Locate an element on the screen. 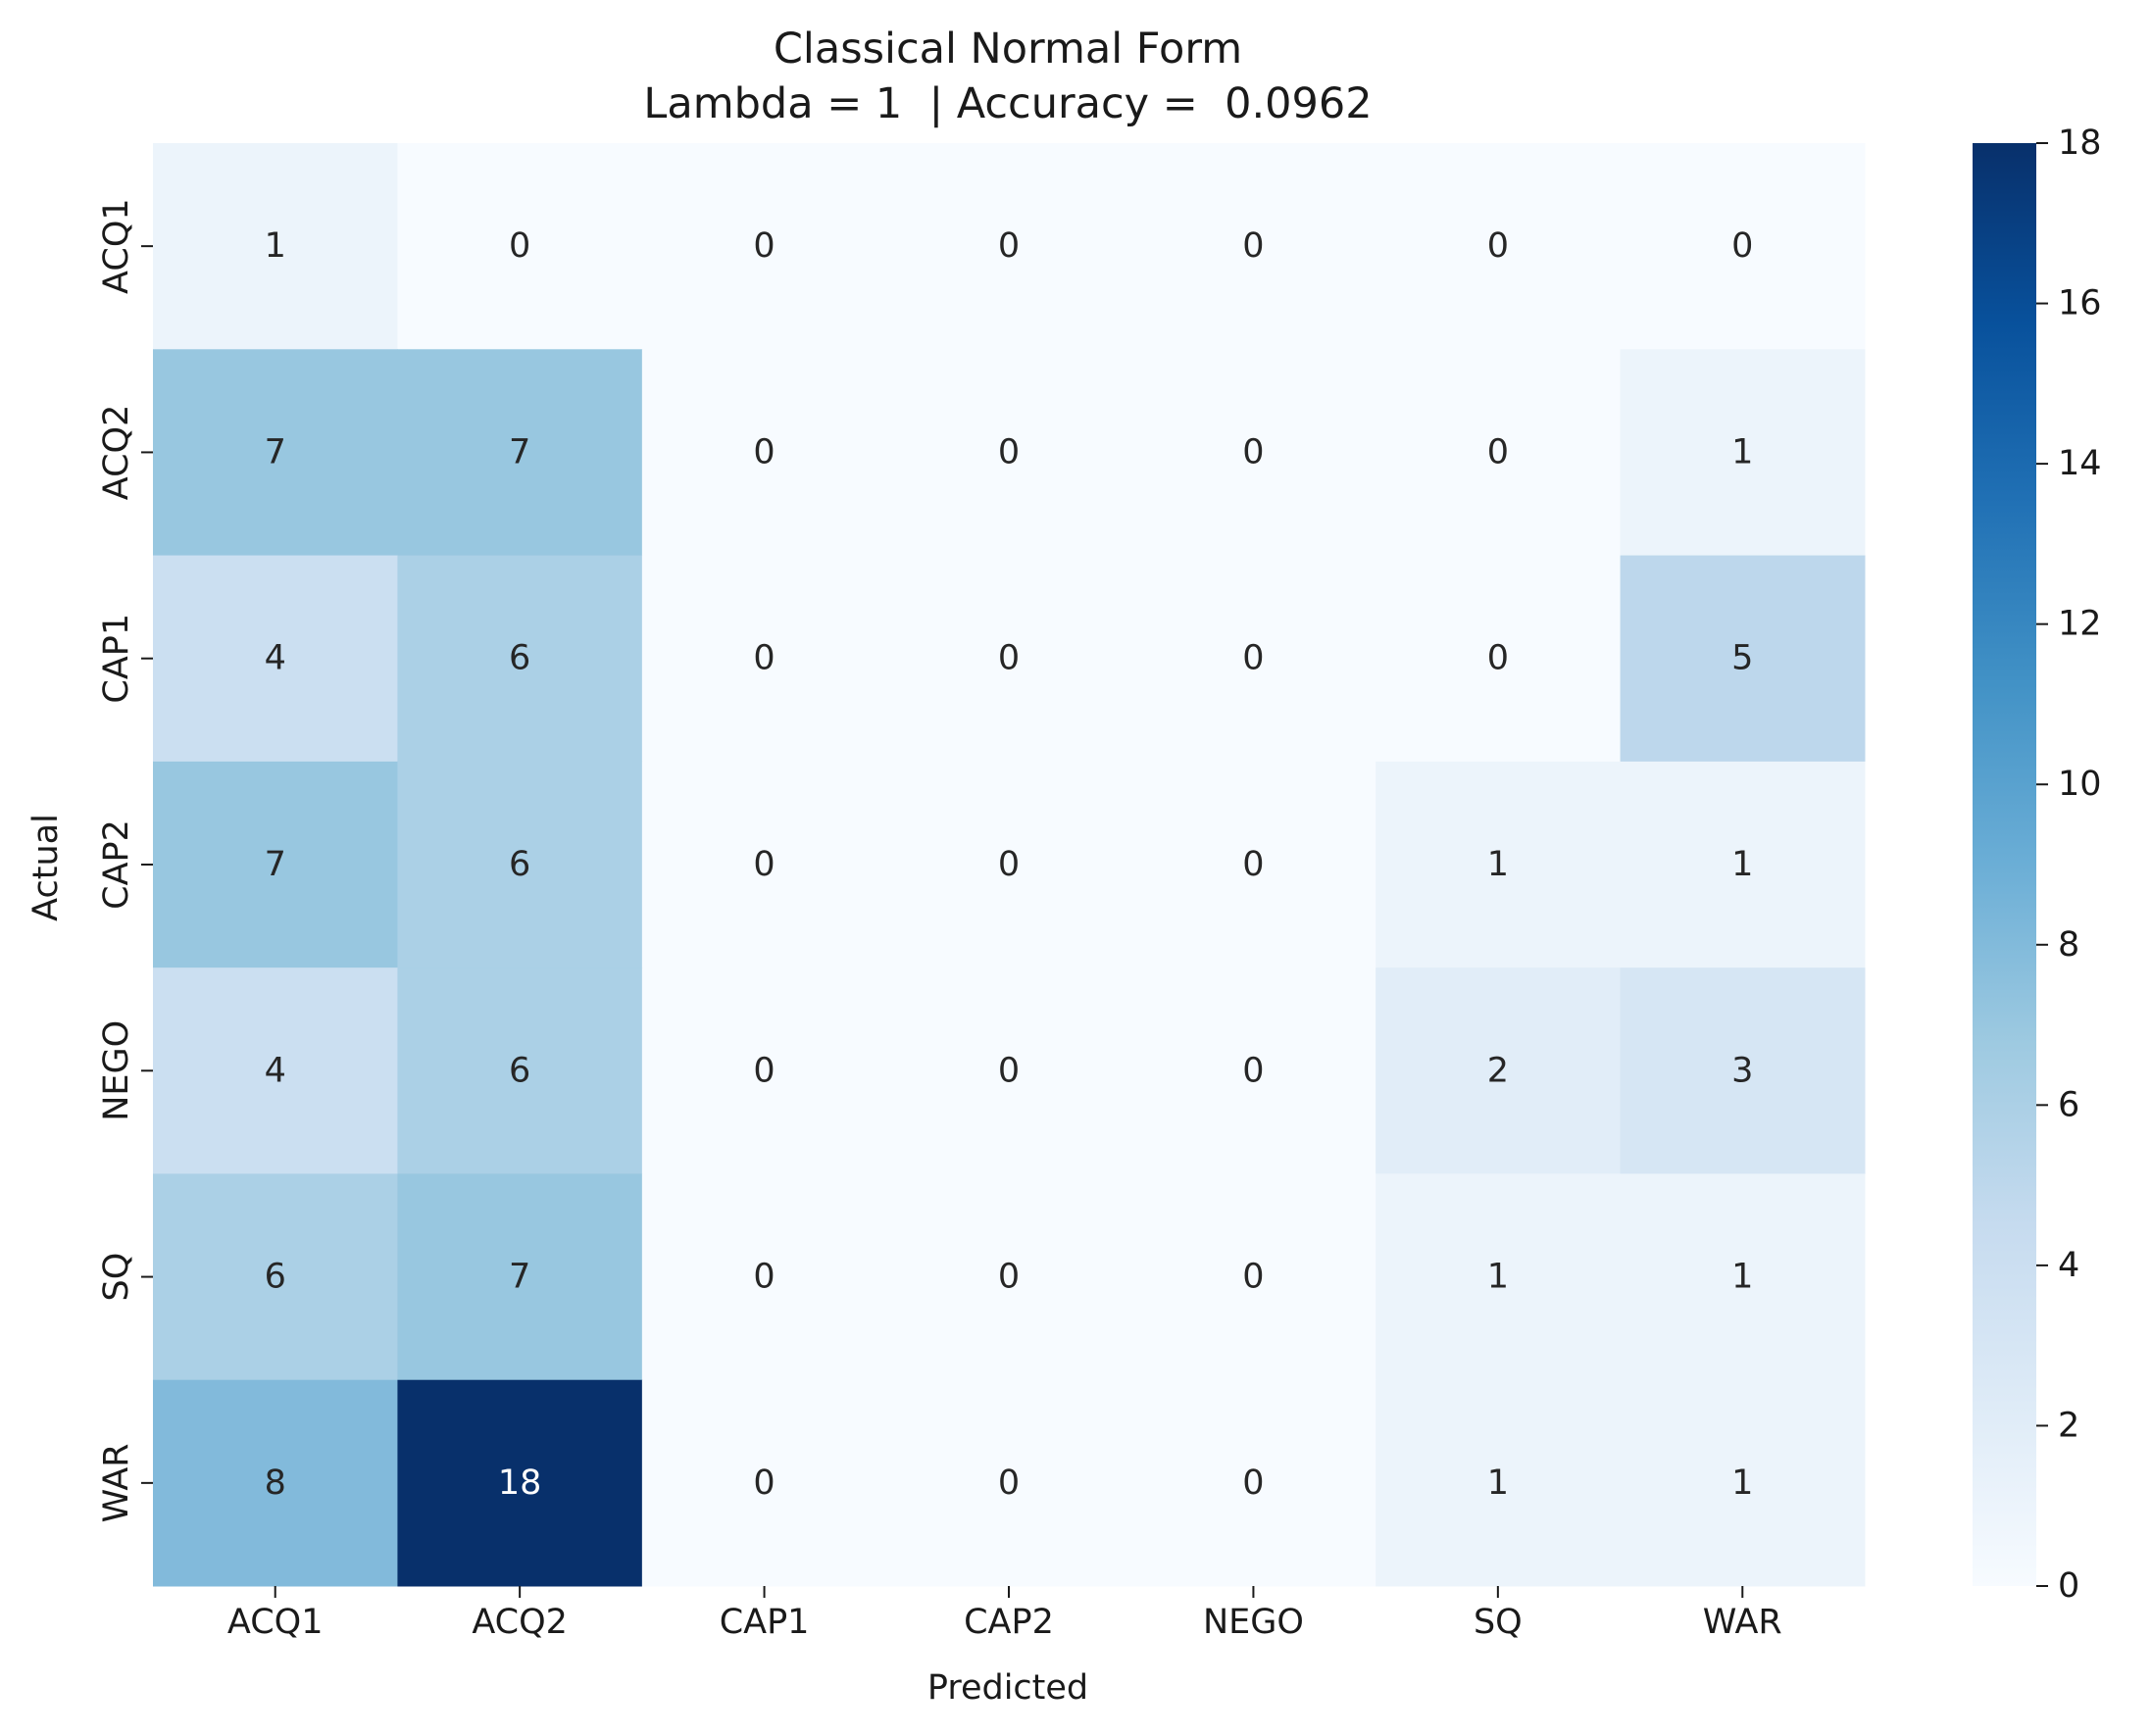 Image resolution: width=2151 pixels, height=1736 pixels. colorbar-tick-label: 2 is located at coordinates (2068, 1425).